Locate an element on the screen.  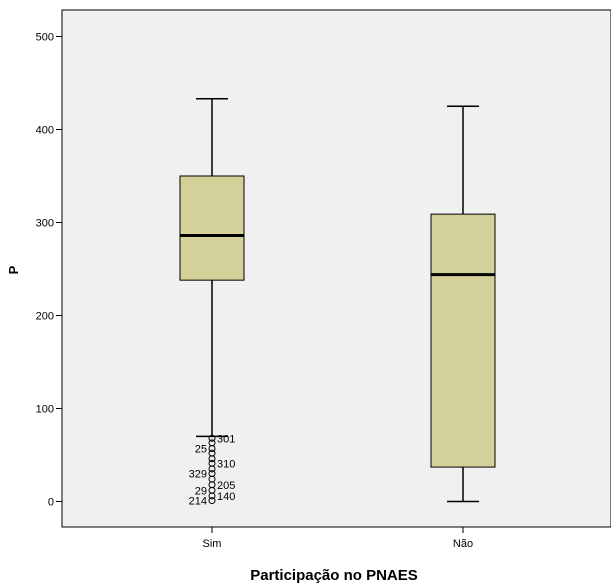
outlier-label: 310 is located at coordinates (226, 464).